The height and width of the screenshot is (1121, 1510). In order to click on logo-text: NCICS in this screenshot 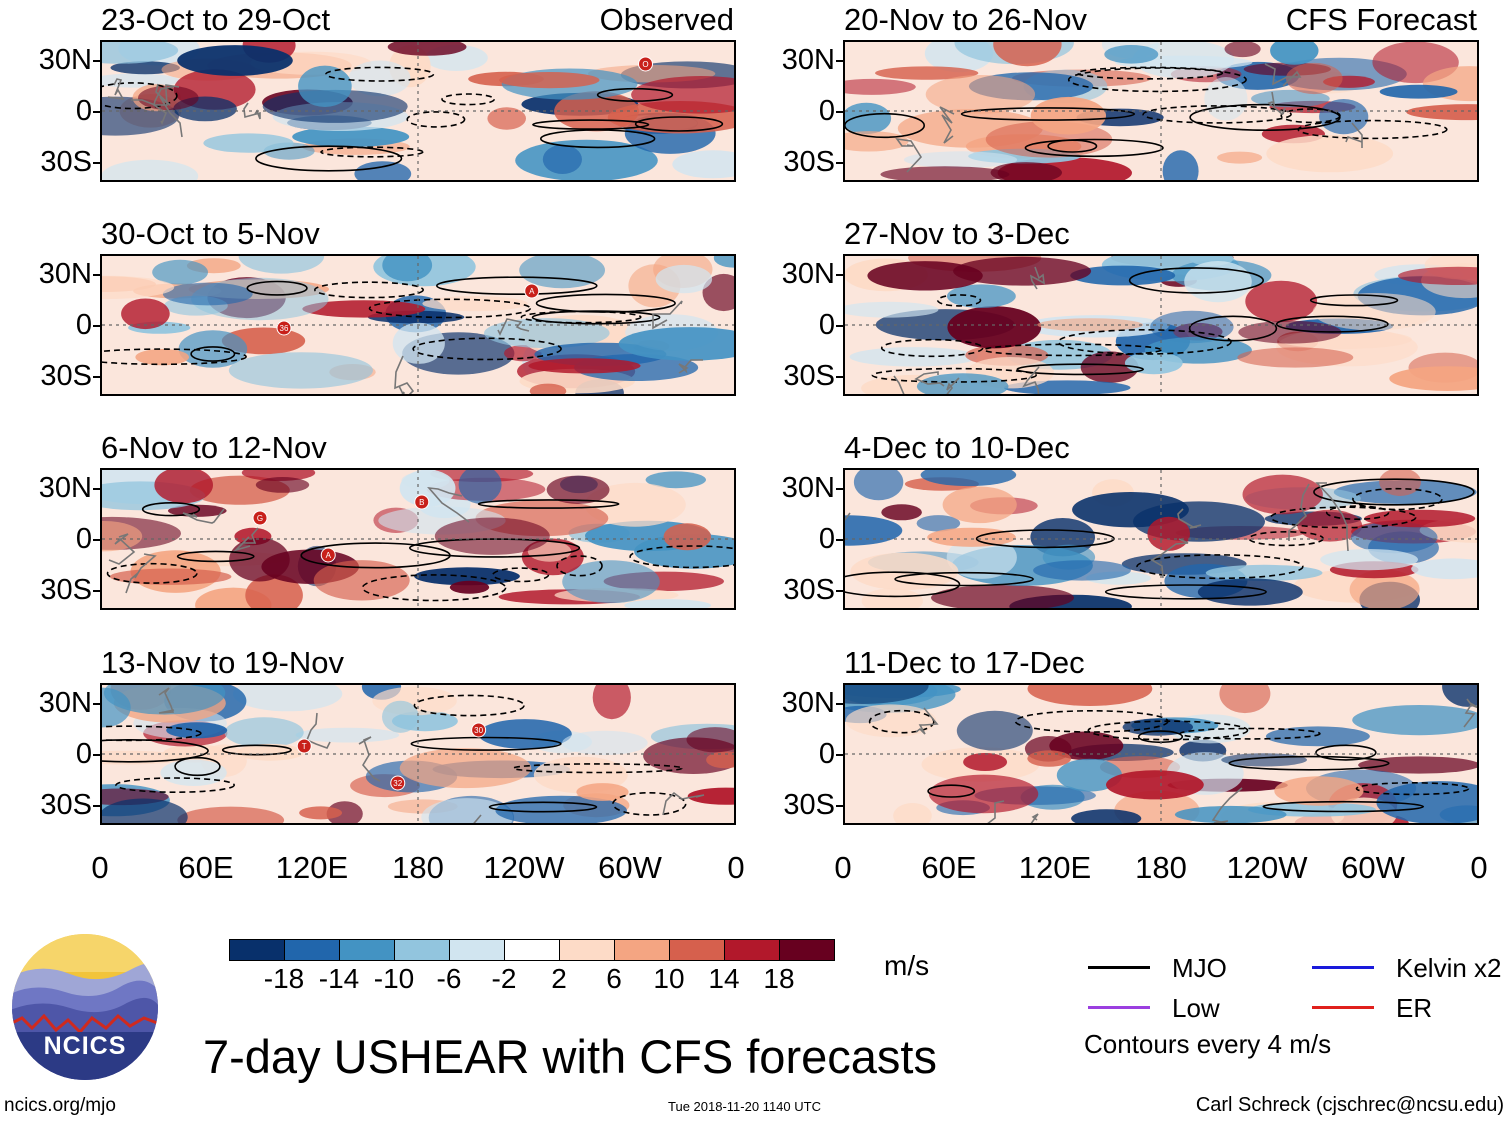, I will do `click(85, 1046)`.